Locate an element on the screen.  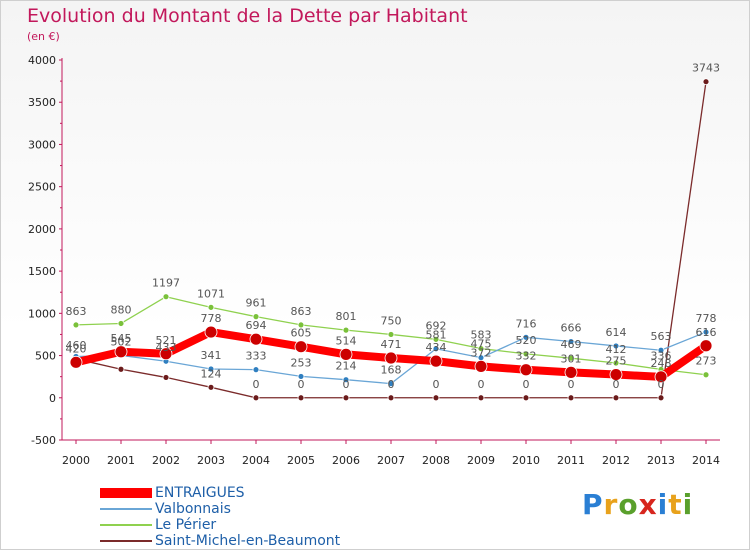
y-tick-label: 1000 is located at coordinates (42, 313).